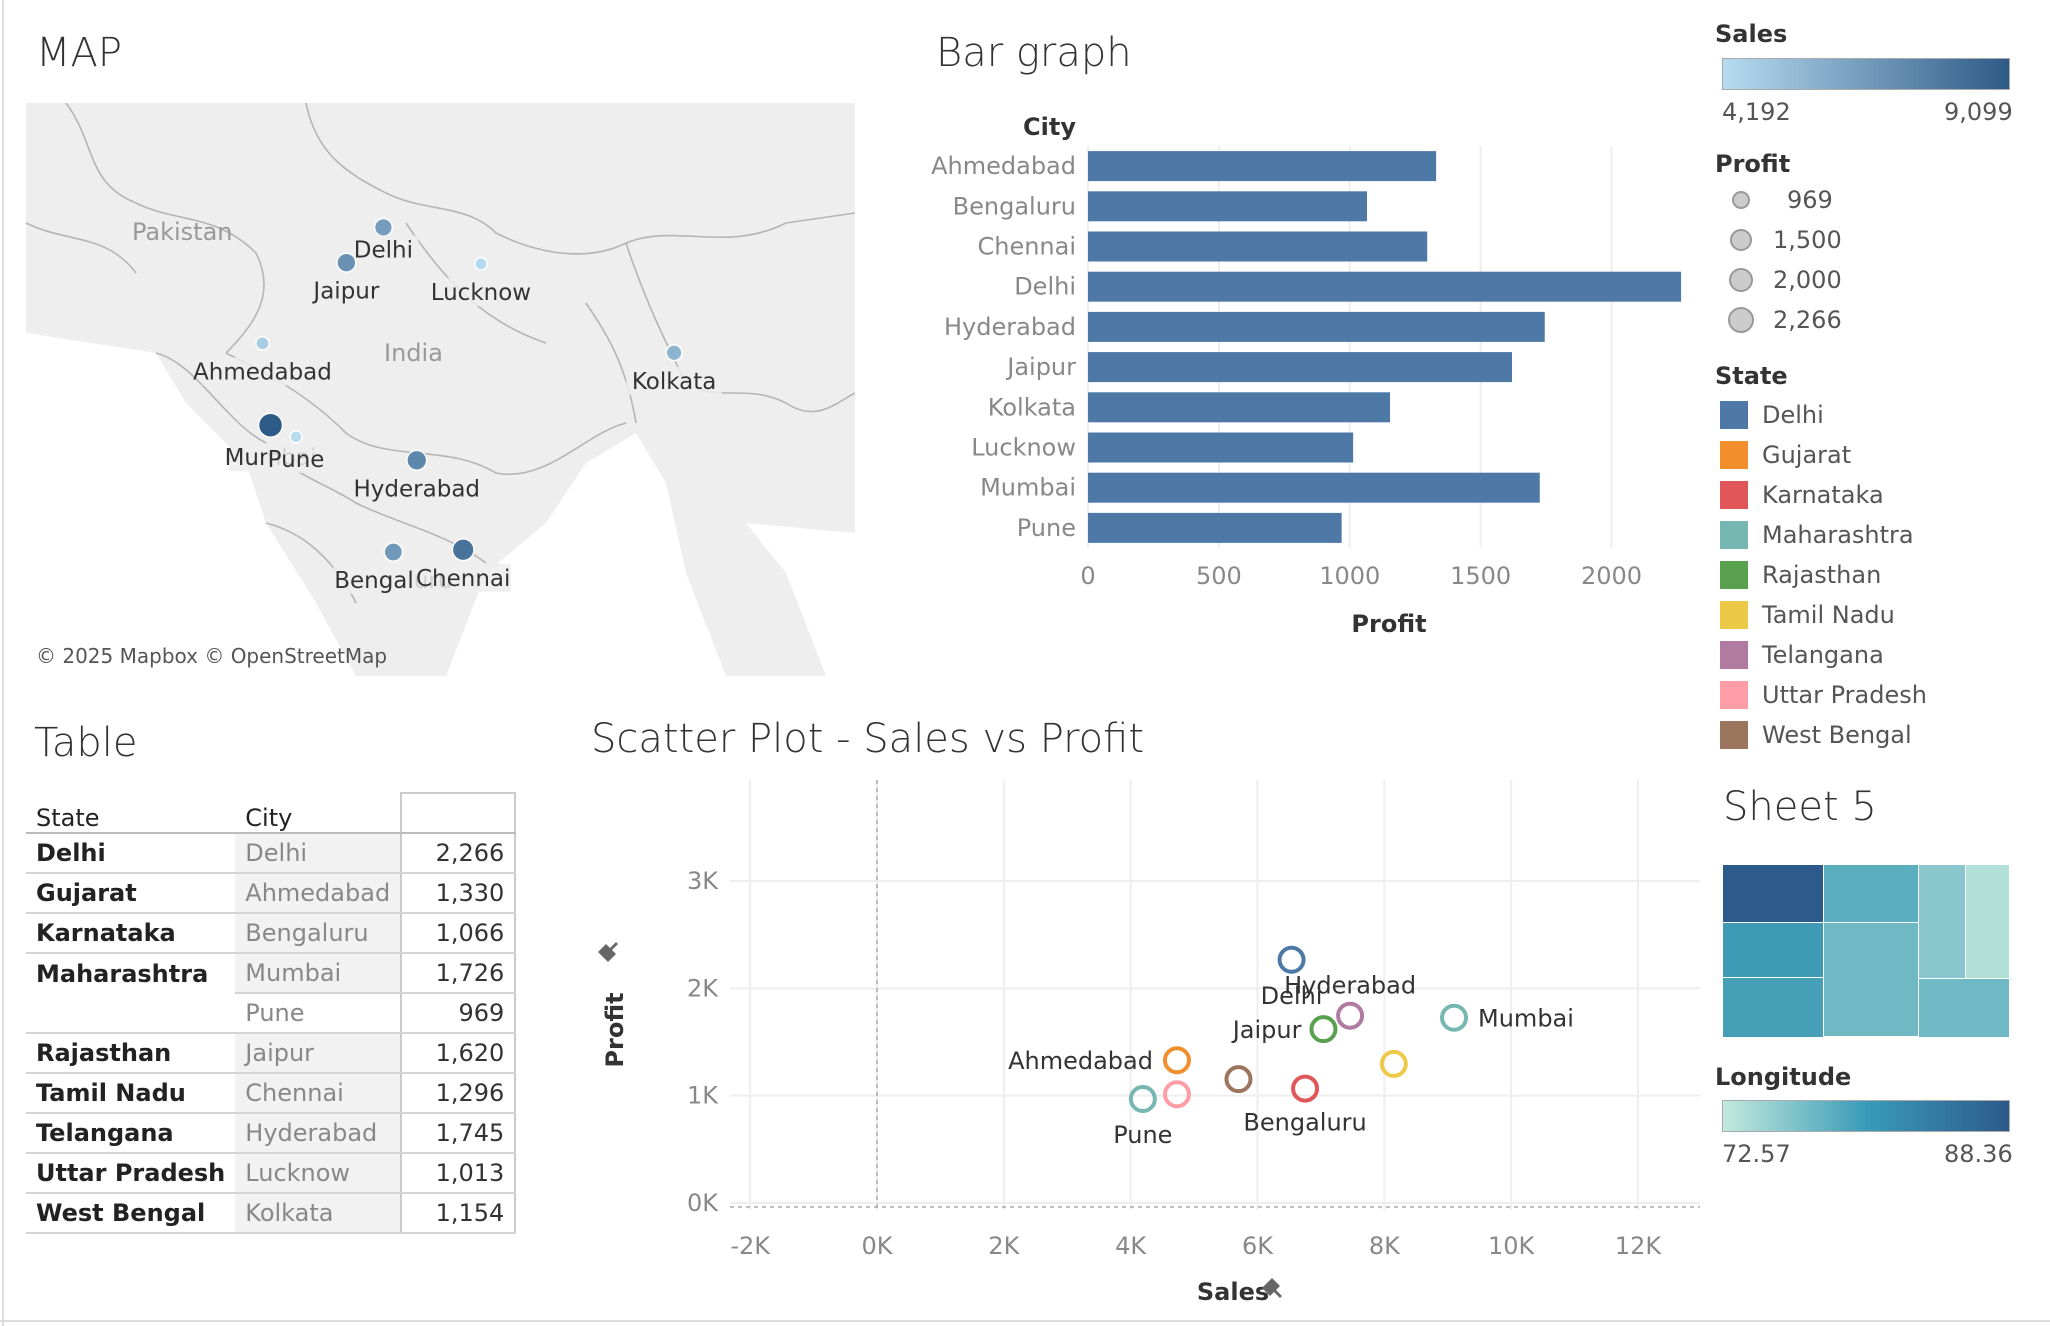 The image size is (2050, 1326). What do you see at coordinates (463, 550) in the screenshot?
I see `map-point-chennai` at bounding box center [463, 550].